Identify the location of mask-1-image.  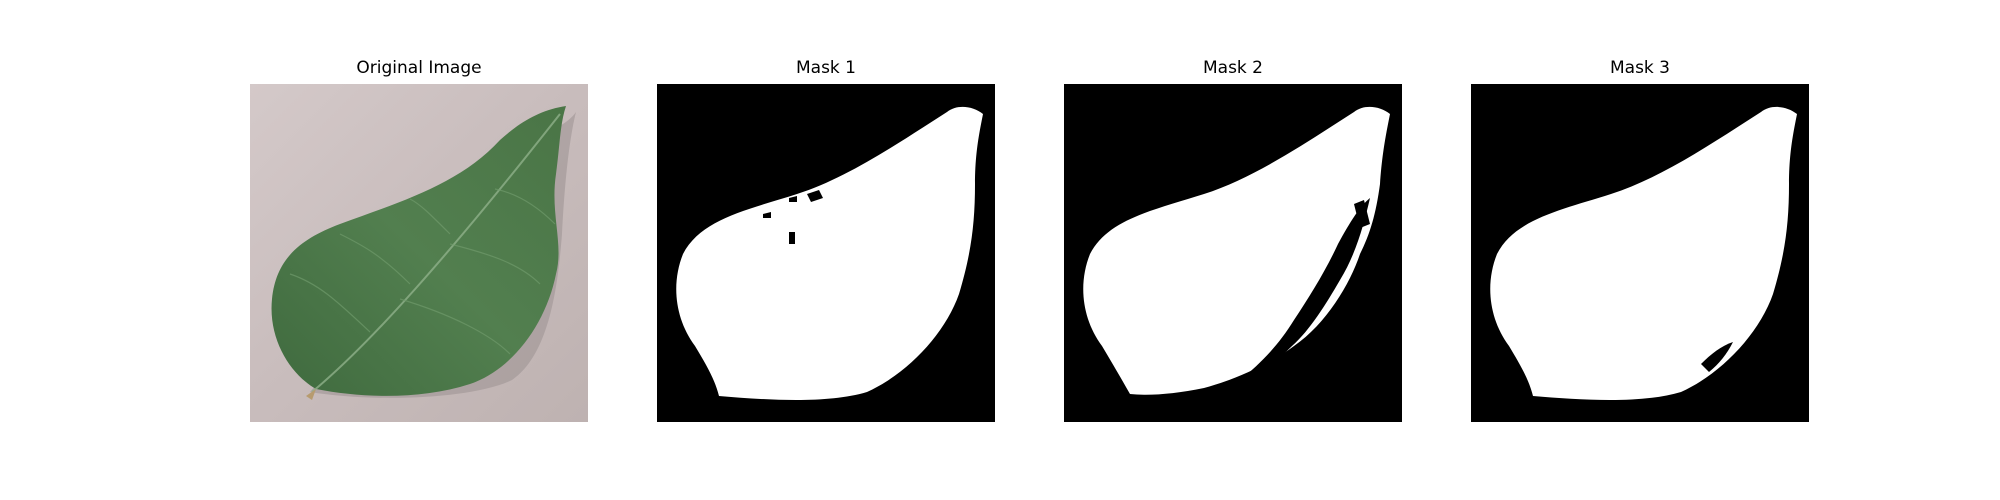
(826, 253).